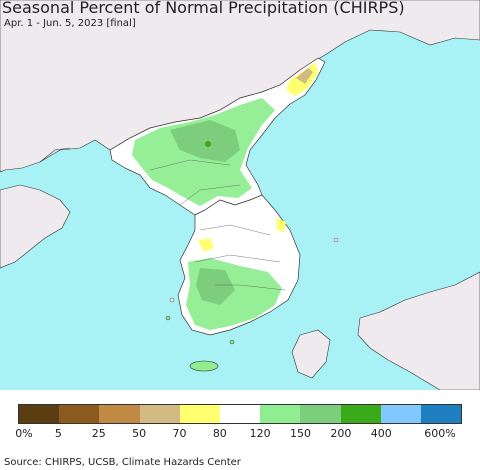 Image resolution: width=480 pixels, height=470 pixels. Describe the element at coordinates (70, 23) in the screenshot. I see `page-subtitle: Apr. 1 - Jun. 5, 2023 [final]` at that location.